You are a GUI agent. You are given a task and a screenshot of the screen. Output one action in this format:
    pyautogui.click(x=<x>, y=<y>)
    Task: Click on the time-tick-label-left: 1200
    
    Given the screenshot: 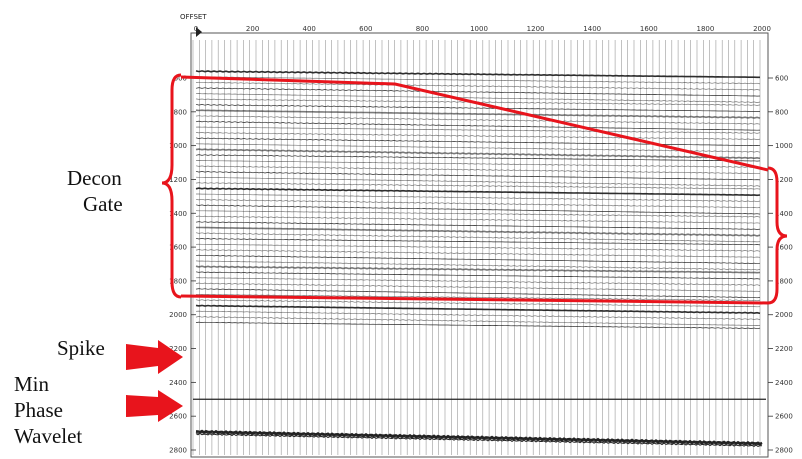 What is the action you would take?
    pyautogui.click(x=178, y=180)
    